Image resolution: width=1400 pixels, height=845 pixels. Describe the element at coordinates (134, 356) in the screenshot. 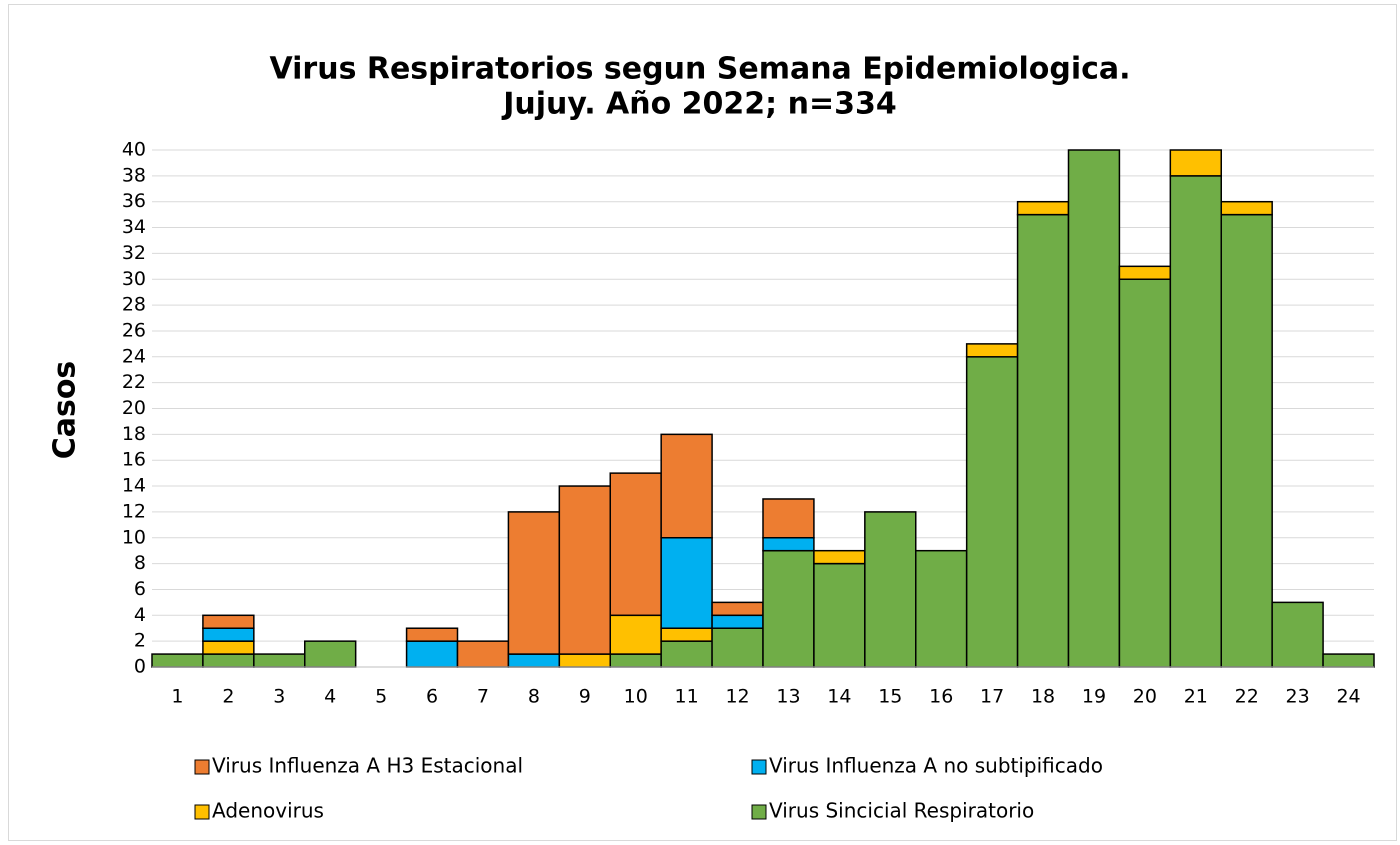

I see `y-tick-label: 24` at that location.